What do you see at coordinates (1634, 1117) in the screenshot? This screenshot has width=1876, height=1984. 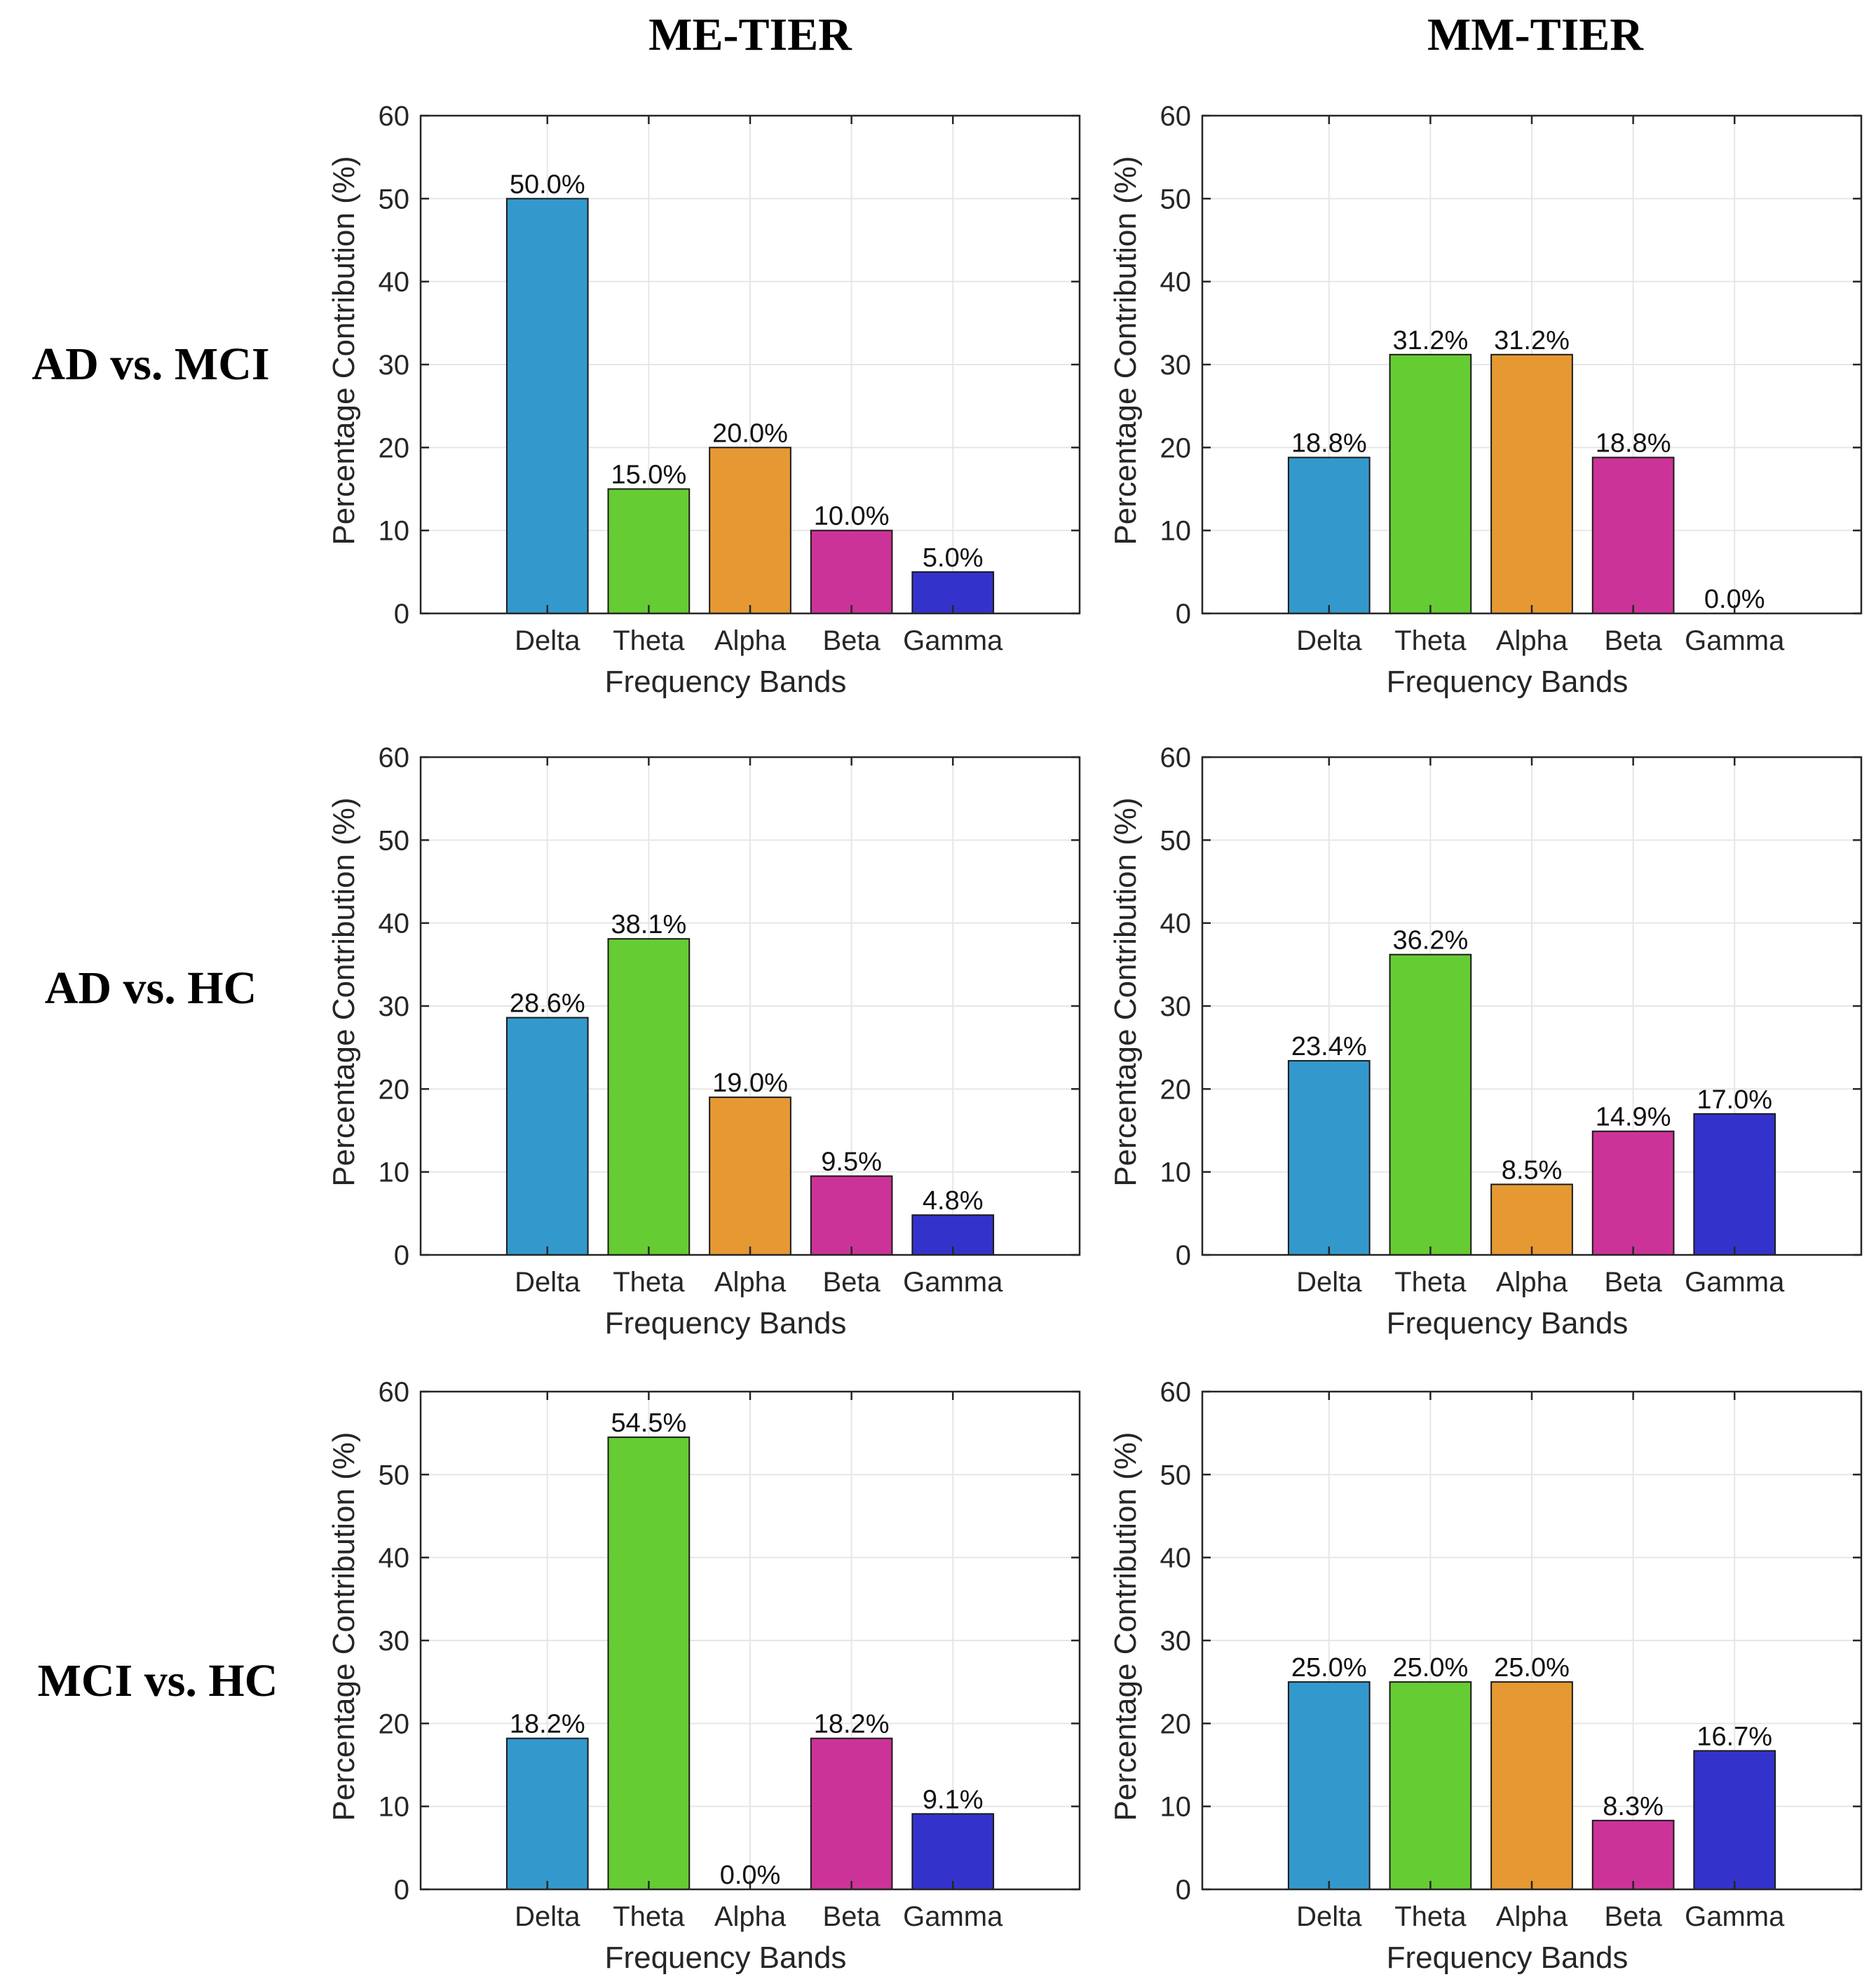 I see `data-label-beta: 14.9%` at bounding box center [1634, 1117].